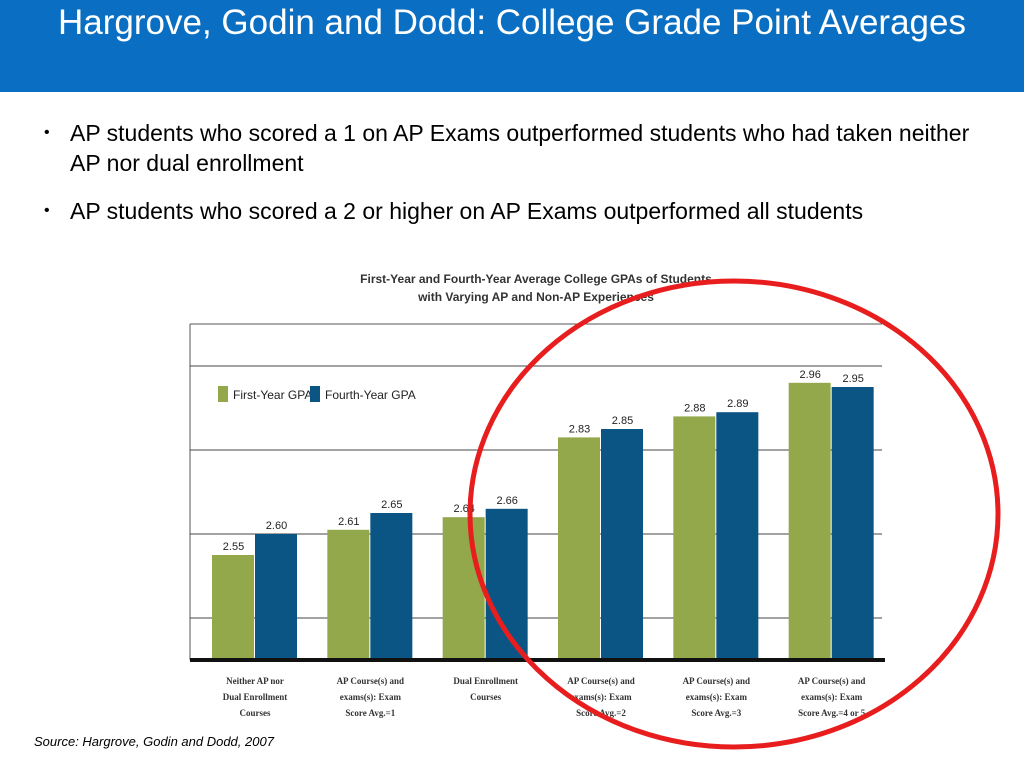 This screenshot has height=768, width=1024. Describe the element at coordinates (506, 501) in the screenshot. I see `data-label: 2.66` at that location.